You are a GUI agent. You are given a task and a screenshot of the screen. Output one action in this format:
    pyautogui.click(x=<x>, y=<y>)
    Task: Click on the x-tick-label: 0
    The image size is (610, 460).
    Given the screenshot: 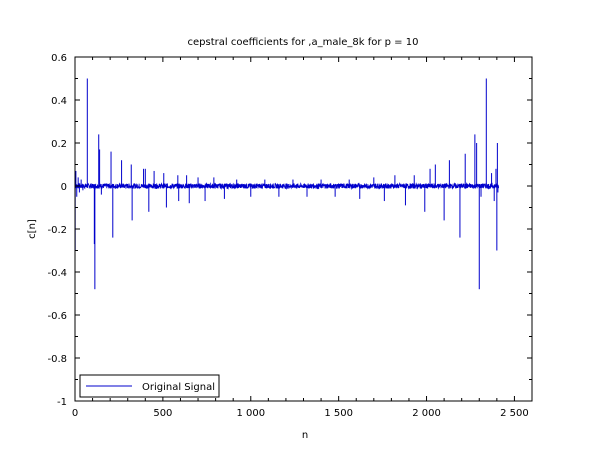 What is the action you would take?
    pyautogui.click(x=75, y=413)
    